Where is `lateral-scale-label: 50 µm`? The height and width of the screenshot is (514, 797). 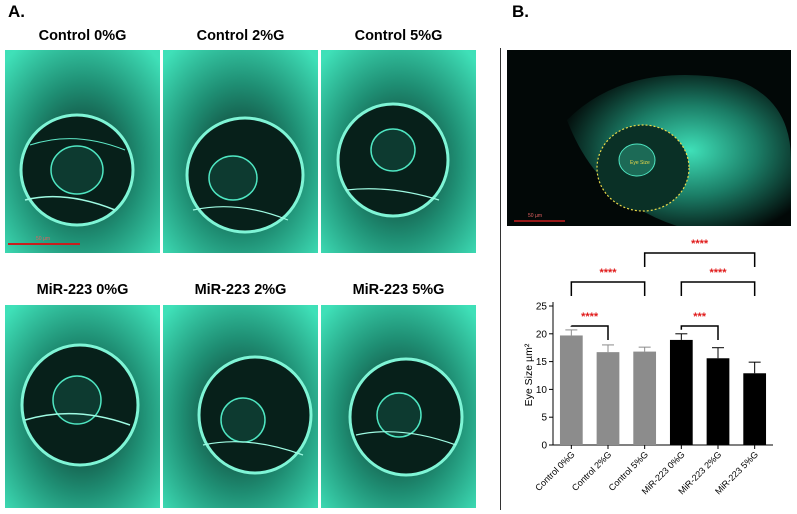 lateral-scale-label: 50 µm is located at coordinates (535, 216).